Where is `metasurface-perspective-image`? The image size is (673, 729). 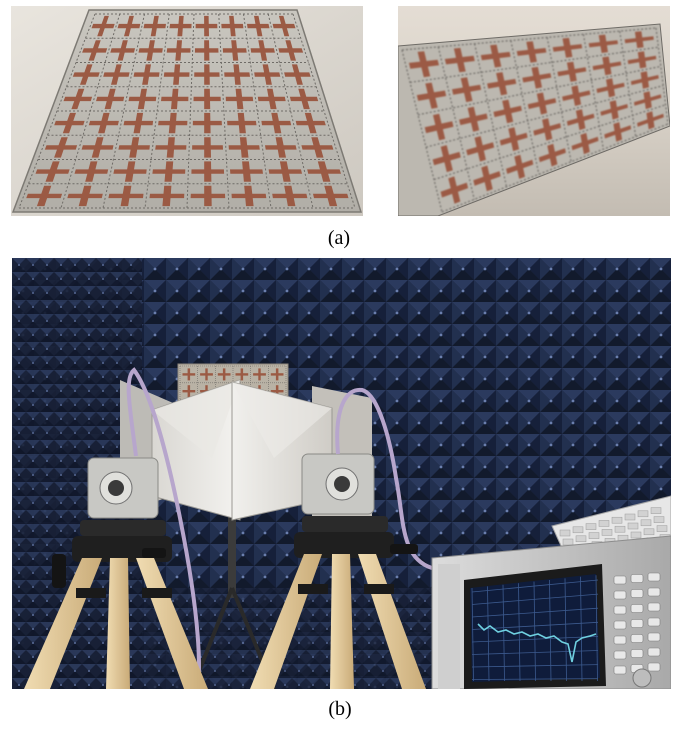
metasurface-perspective-image is located at coordinates (534, 111).